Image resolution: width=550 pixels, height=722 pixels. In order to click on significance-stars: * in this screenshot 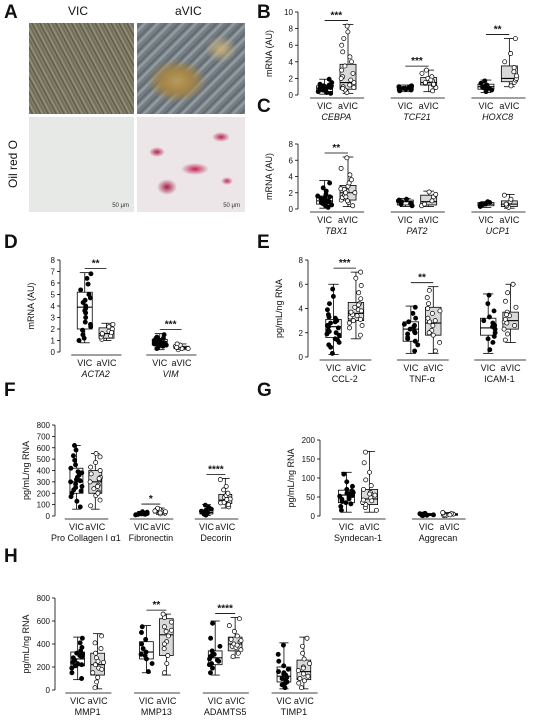, I will do `click(151, 499)`.